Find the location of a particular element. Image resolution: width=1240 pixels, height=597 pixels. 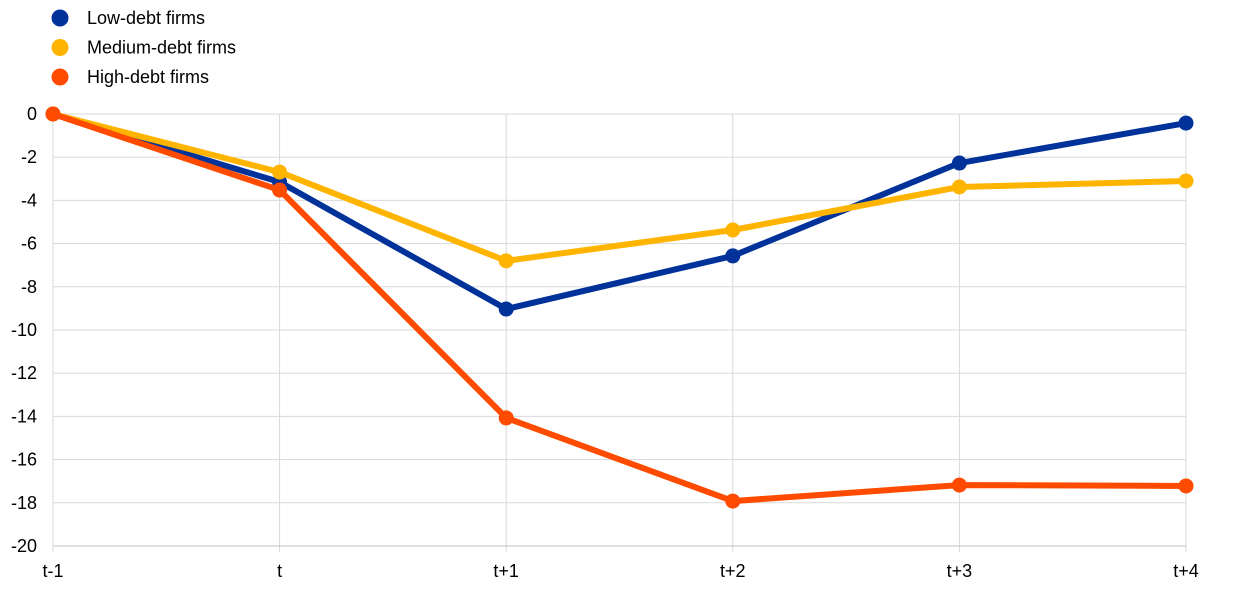

y-tick-label: 0 is located at coordinates (32, 114).